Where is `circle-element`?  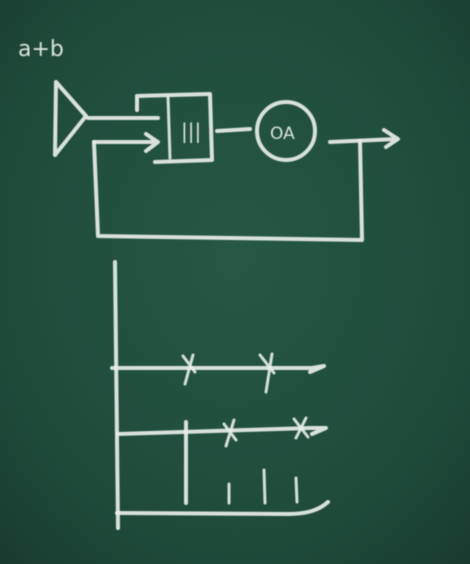 circle-element is located at coordinates (286, 131).